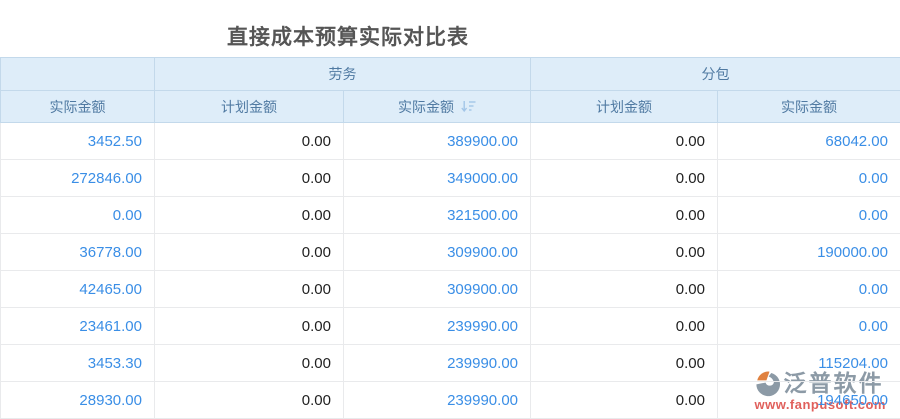  Describe the element at coordinates (78, 215) in the screenshot. I see `amount-cell-actual: 0.00` at that location.